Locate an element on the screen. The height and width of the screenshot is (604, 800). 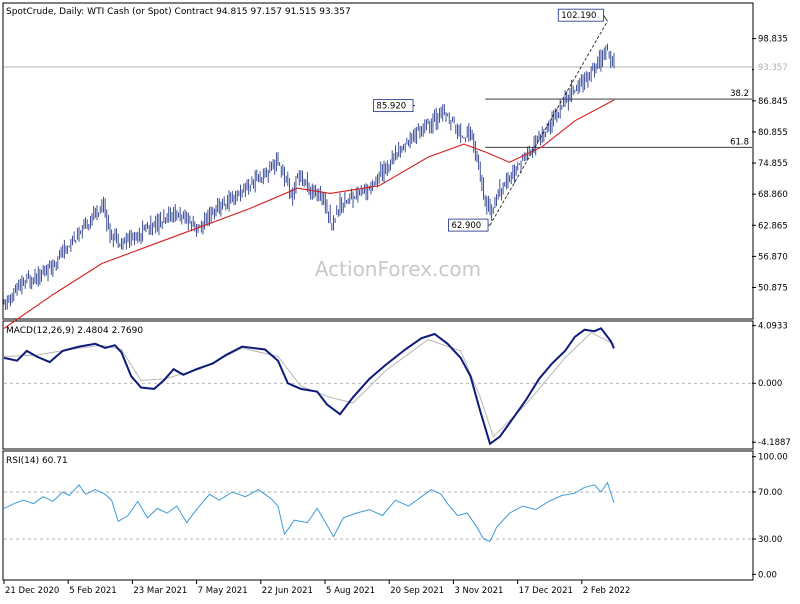
x-axis-label: 23 Mar 2021 is located at coordinates (160, 591).